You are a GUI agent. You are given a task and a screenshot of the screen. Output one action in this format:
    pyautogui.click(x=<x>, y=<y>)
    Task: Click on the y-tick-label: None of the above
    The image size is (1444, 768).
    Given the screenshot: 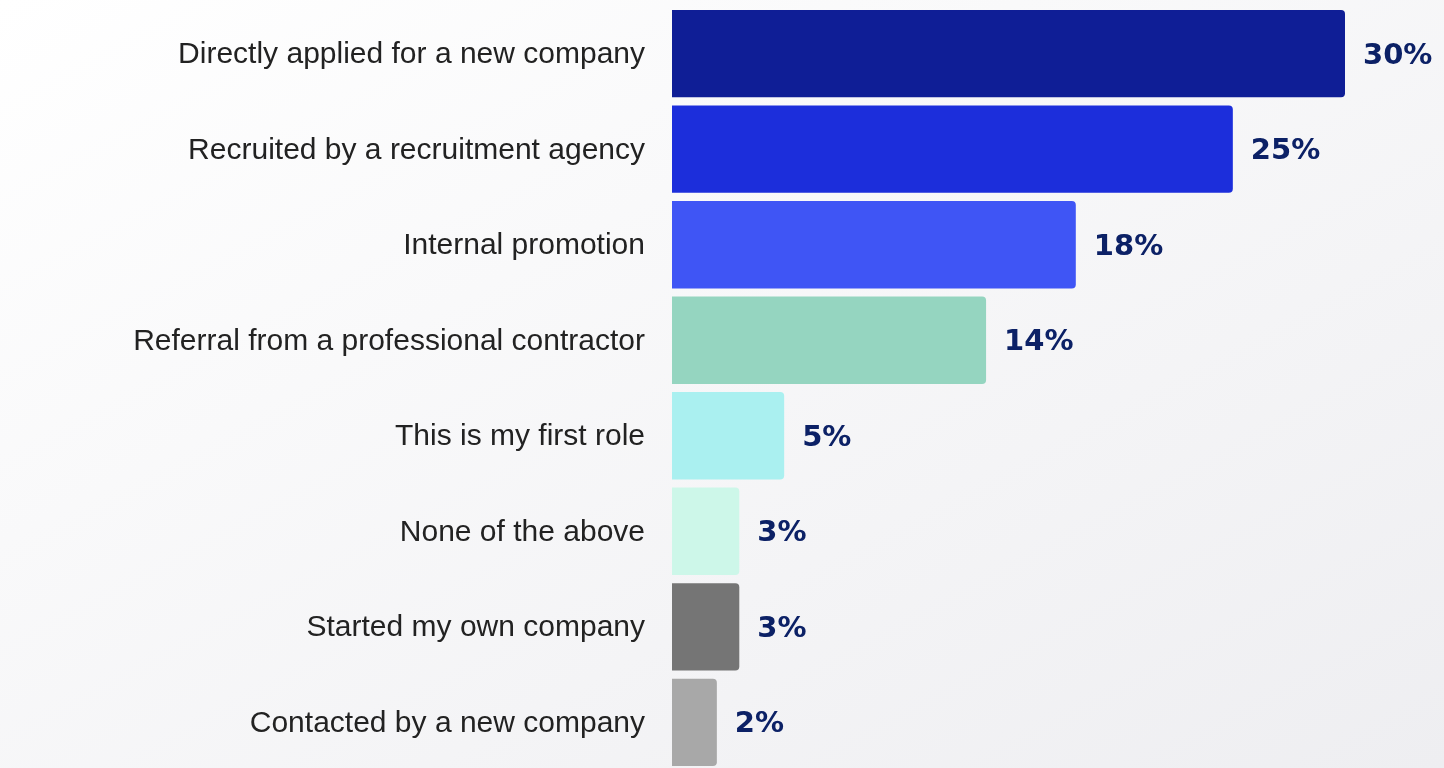 What is the action you would take?
    pyautogui.click(x=522, y=530)
    